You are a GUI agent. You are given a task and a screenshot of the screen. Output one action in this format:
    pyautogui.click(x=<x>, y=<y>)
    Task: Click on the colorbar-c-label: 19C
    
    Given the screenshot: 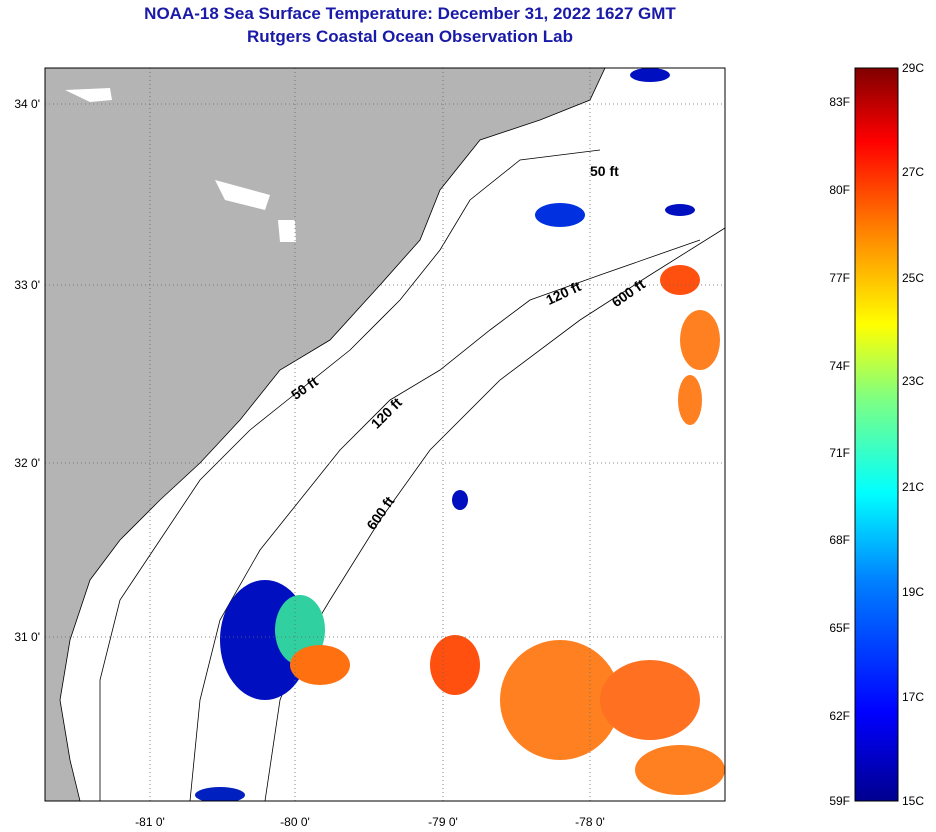 What is the action you would take?
    pyautogui.click(x=913, y=592)
    